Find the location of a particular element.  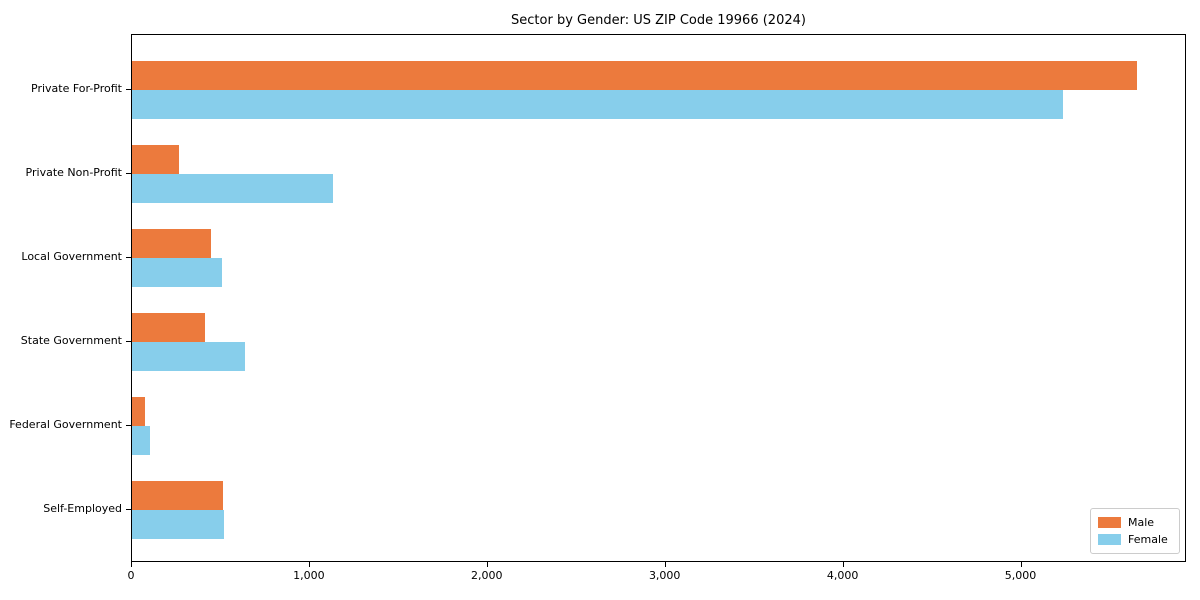

legend: Male Female is located at coordinates (1135, 531).